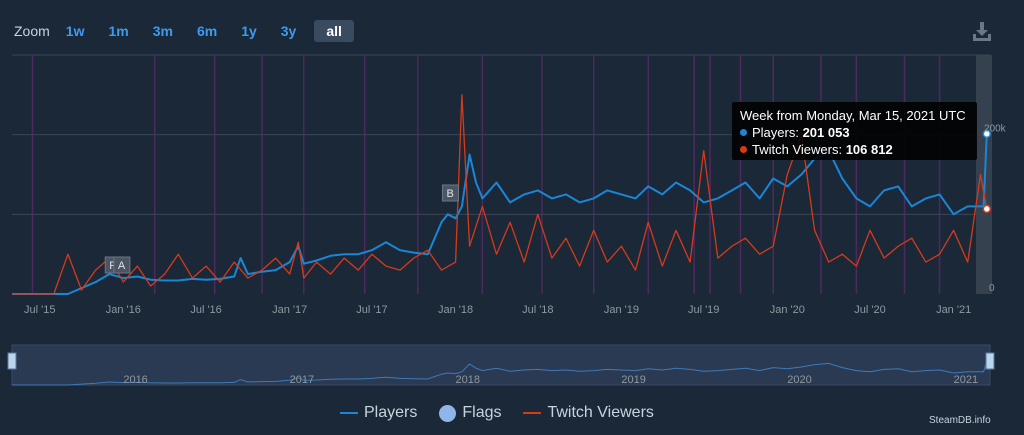 The width and height of the screenshot is (1024, 435). I want to click on navigator-right-handle, so click(990, 361).